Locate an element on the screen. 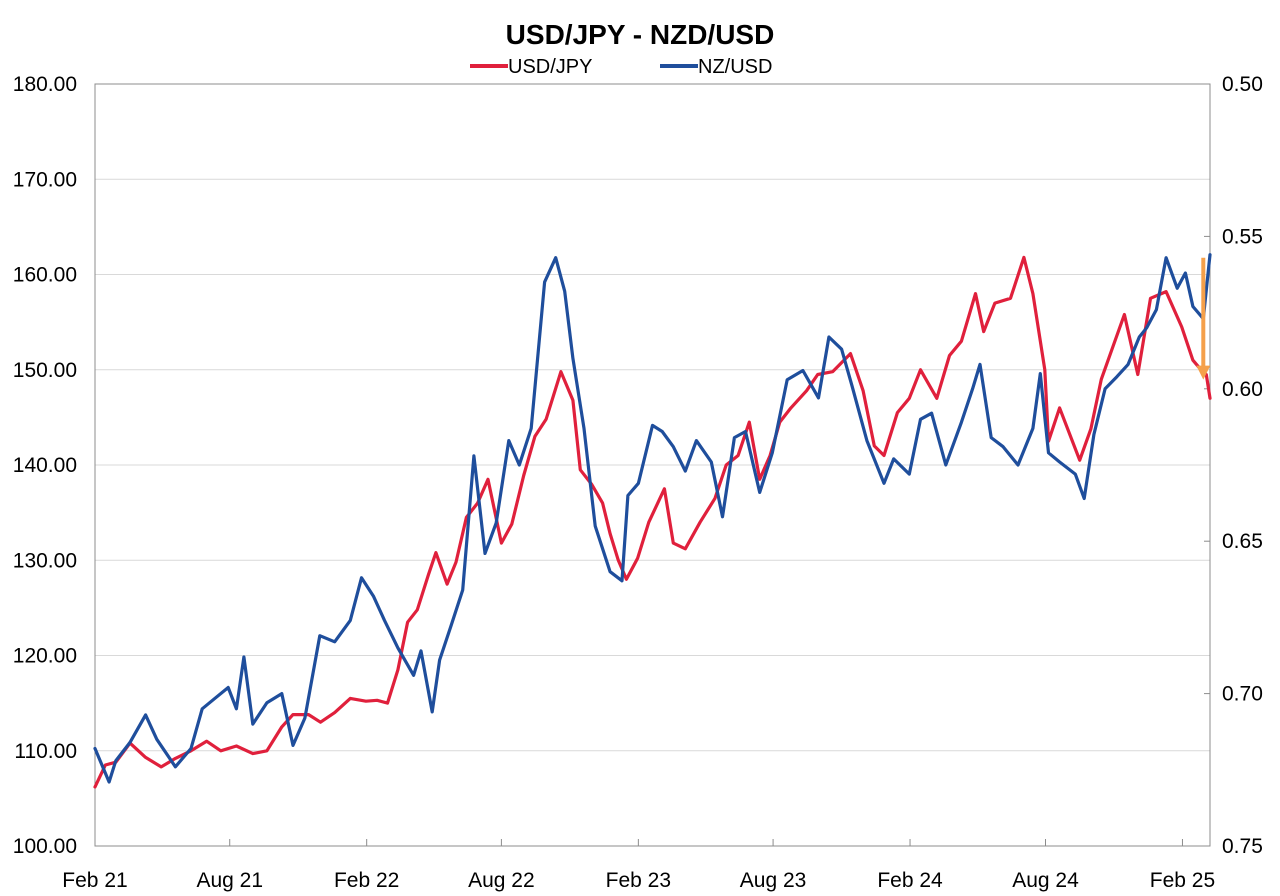 The width and height of the screenshot is (1280, 896). left-tick-label: 150.00 is located at coordinates (45, 370).